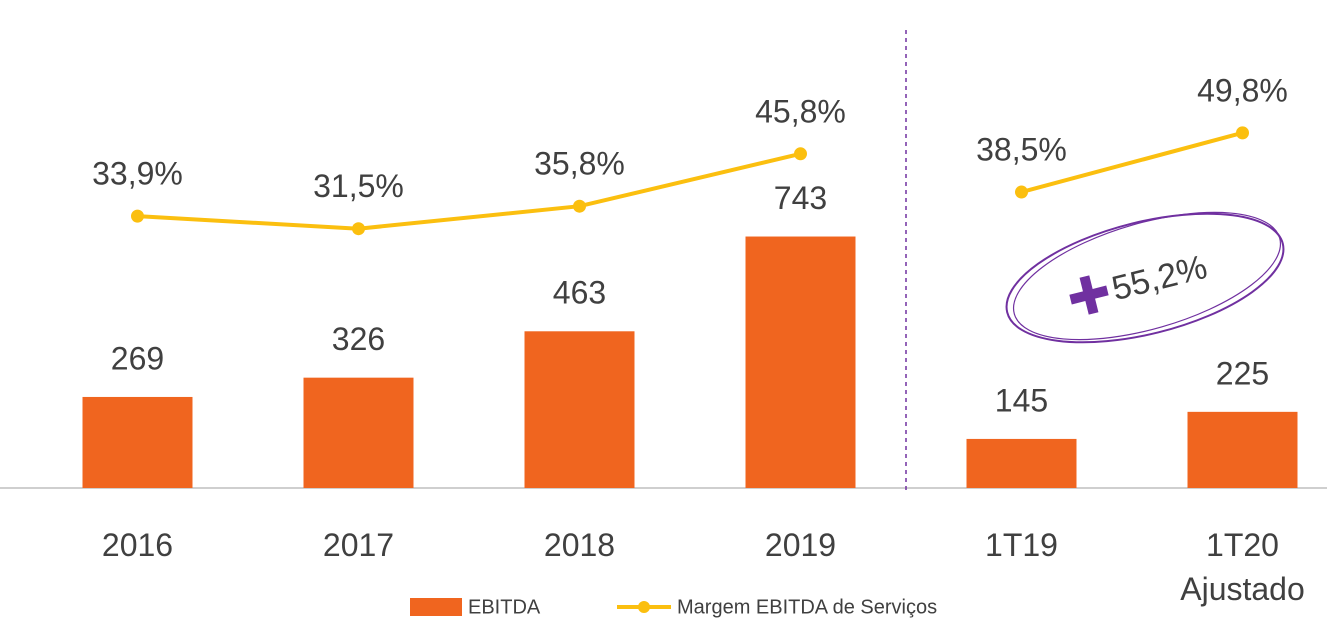  Describe the element at coordinates (800, 545) in the screenshot. I see `x-tick-label: 2019` at that location.